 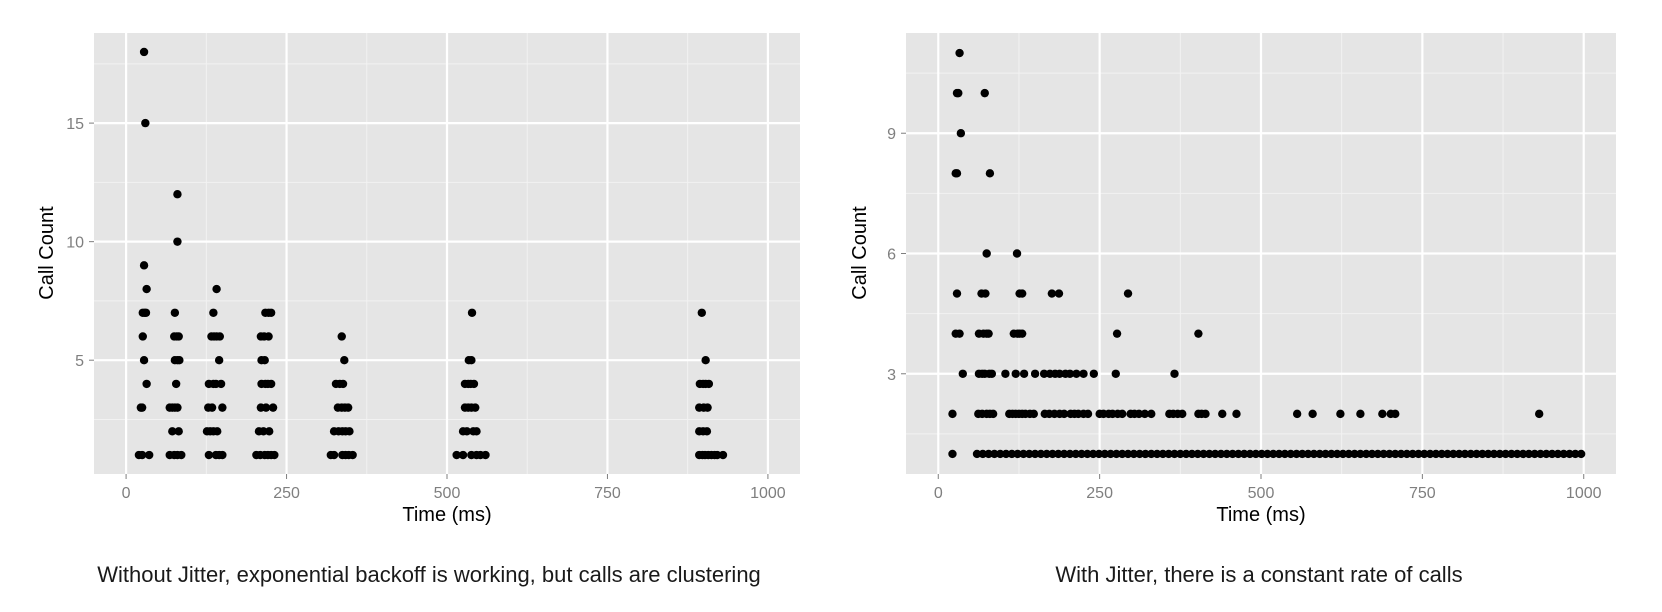 I want to click on x-tick-label: 0, so click(x=938, y=493).